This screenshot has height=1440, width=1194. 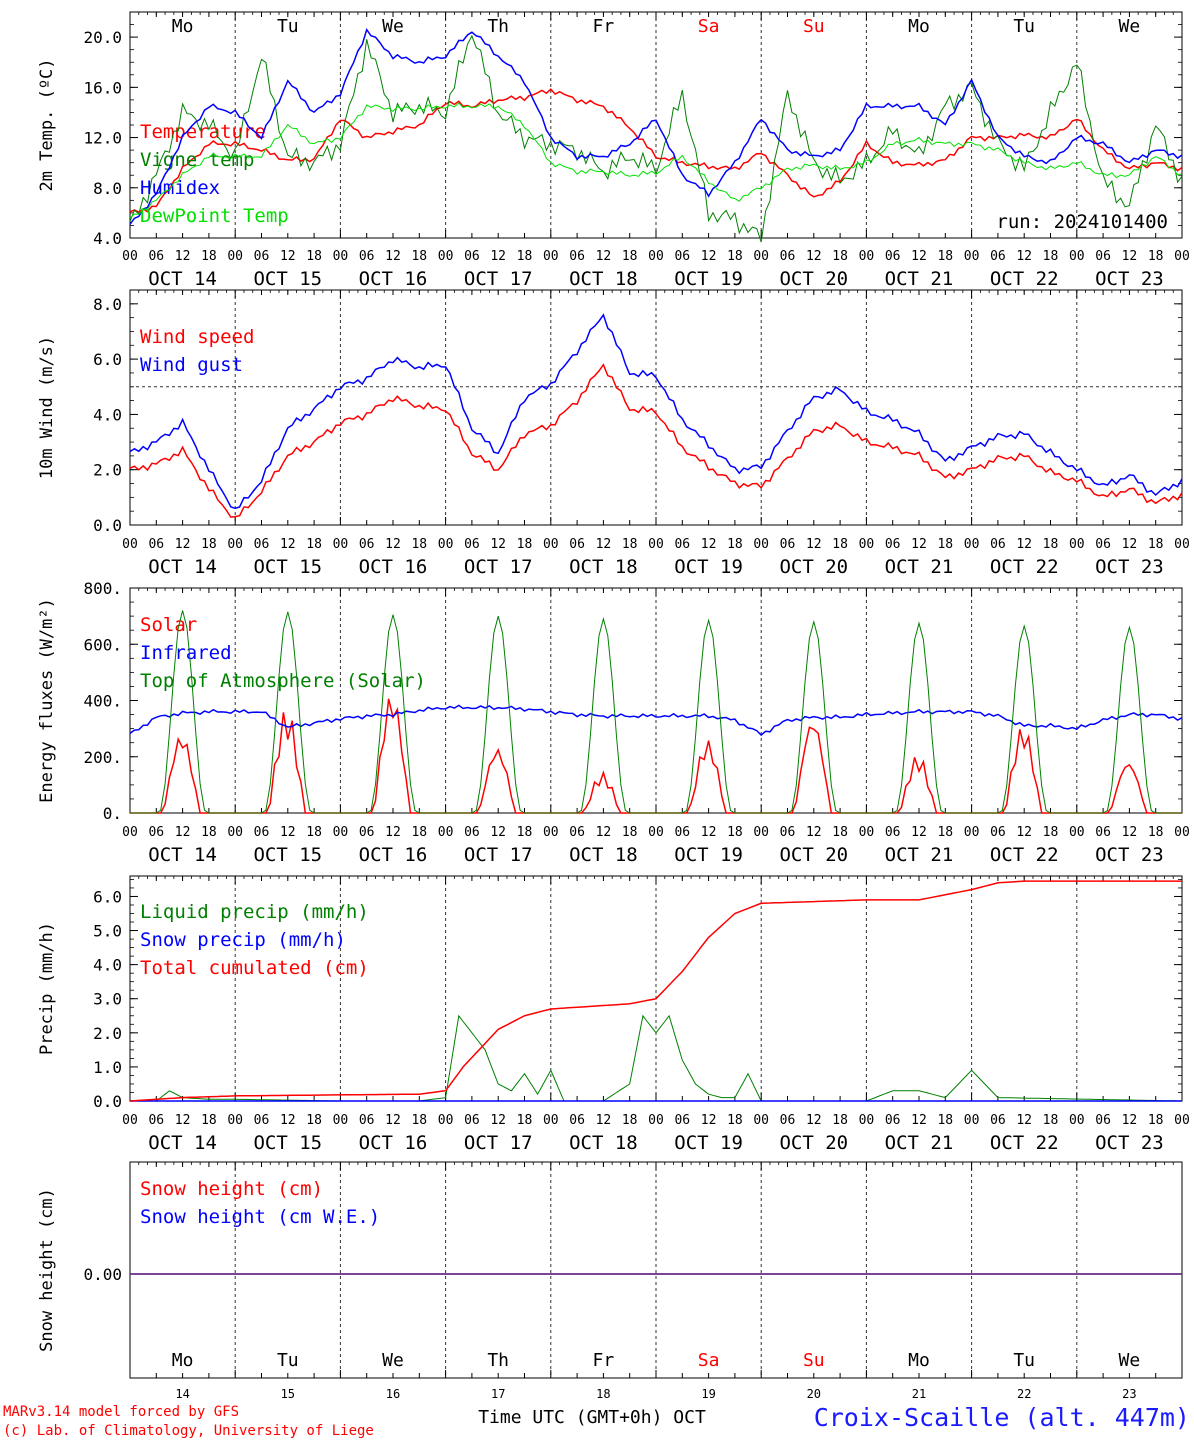 I want to click on day-number: 16, so click(x=393, y=1394).